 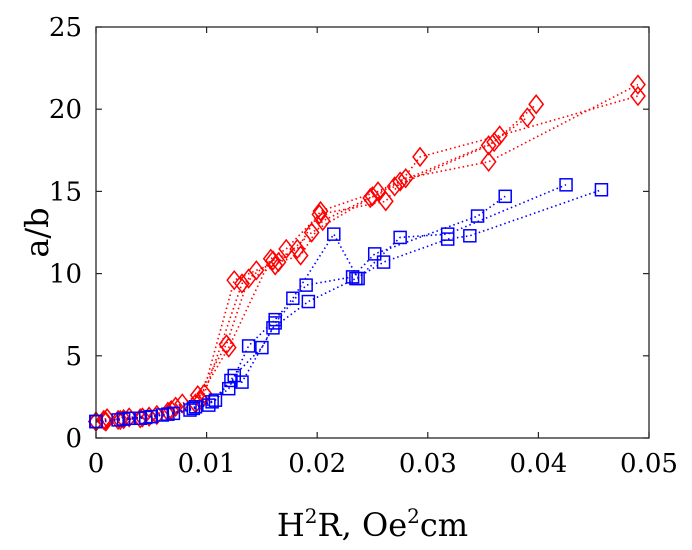 What do you see at coordinates (363, 525) in the screenshot?
I see `x-axis-title-part: R, Oe` at bounding box center [363, 525].